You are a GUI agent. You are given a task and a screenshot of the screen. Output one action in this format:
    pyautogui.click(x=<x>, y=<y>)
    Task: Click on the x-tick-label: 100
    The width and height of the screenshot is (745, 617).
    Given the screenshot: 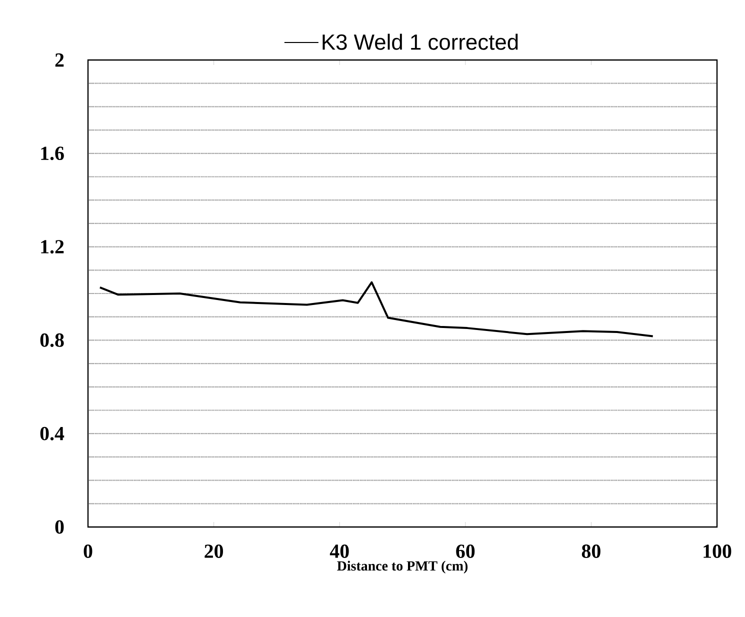 What is the action you would take?
    pyautogui.click(x=718, y=551)
    